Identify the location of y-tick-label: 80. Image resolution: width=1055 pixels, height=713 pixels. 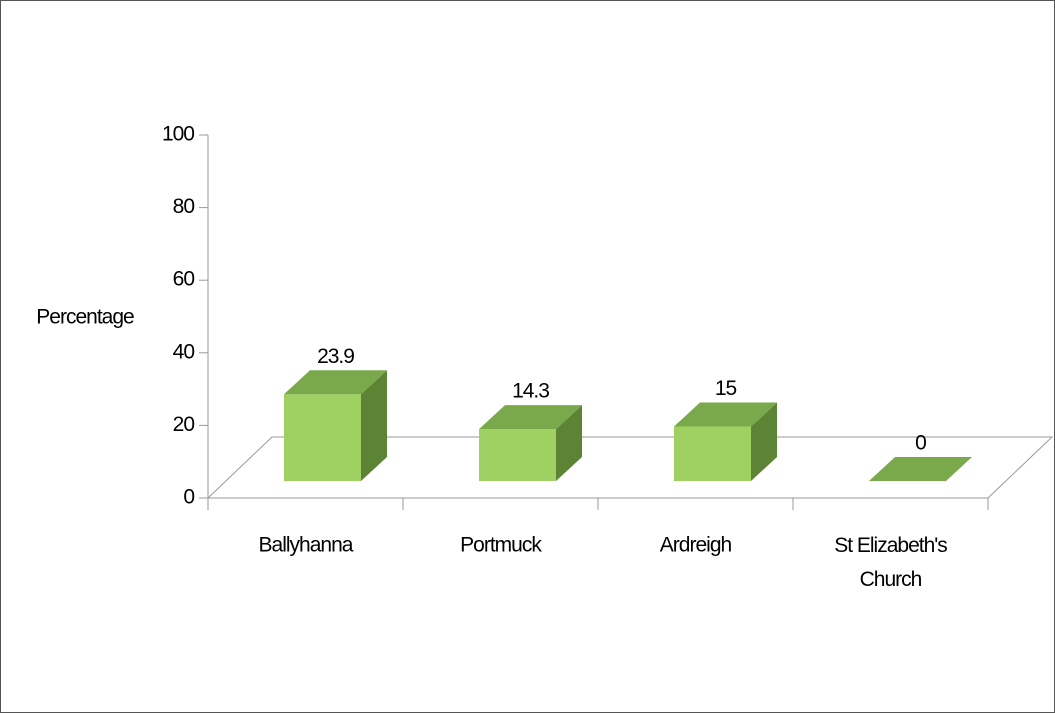
(184, 206).